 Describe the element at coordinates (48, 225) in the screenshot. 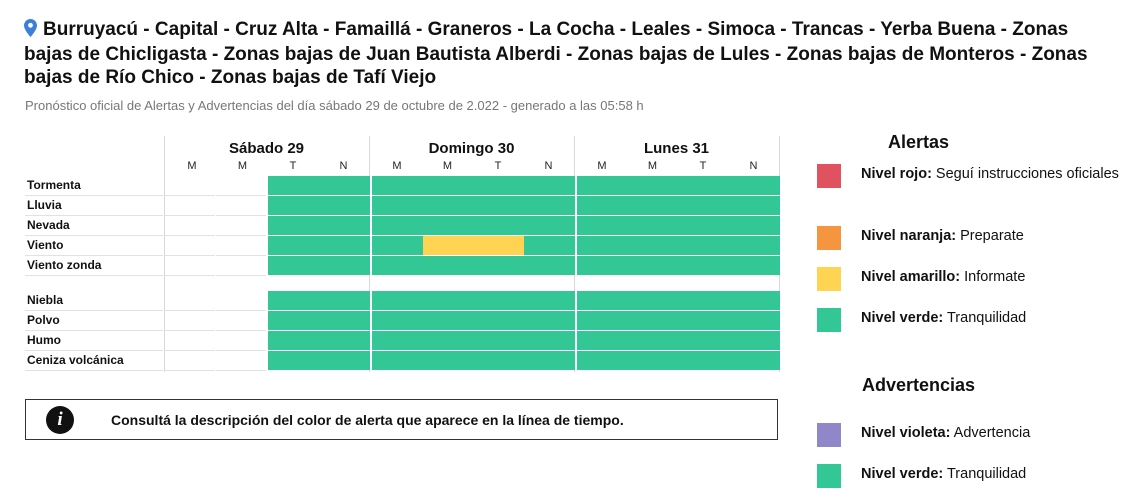

I see `row-label: Nevada` at that location.